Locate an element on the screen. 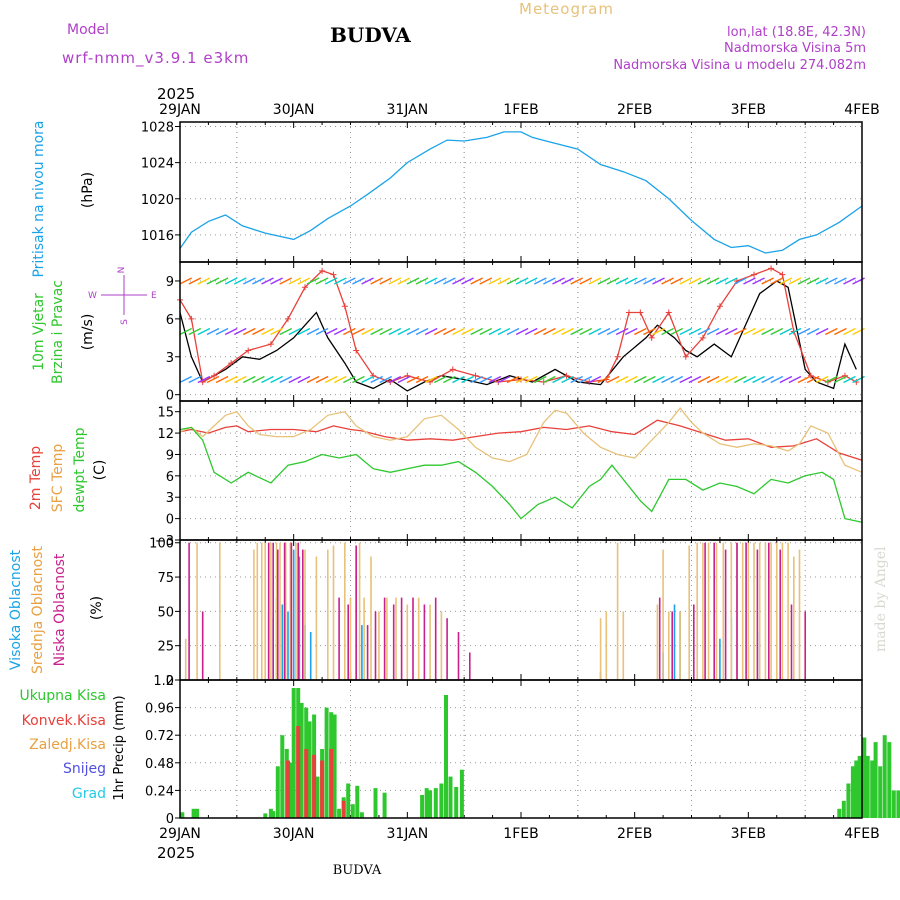 The width and height of the screenshot is (900, 900). series-line-udari is located at coordinates (518, 325).